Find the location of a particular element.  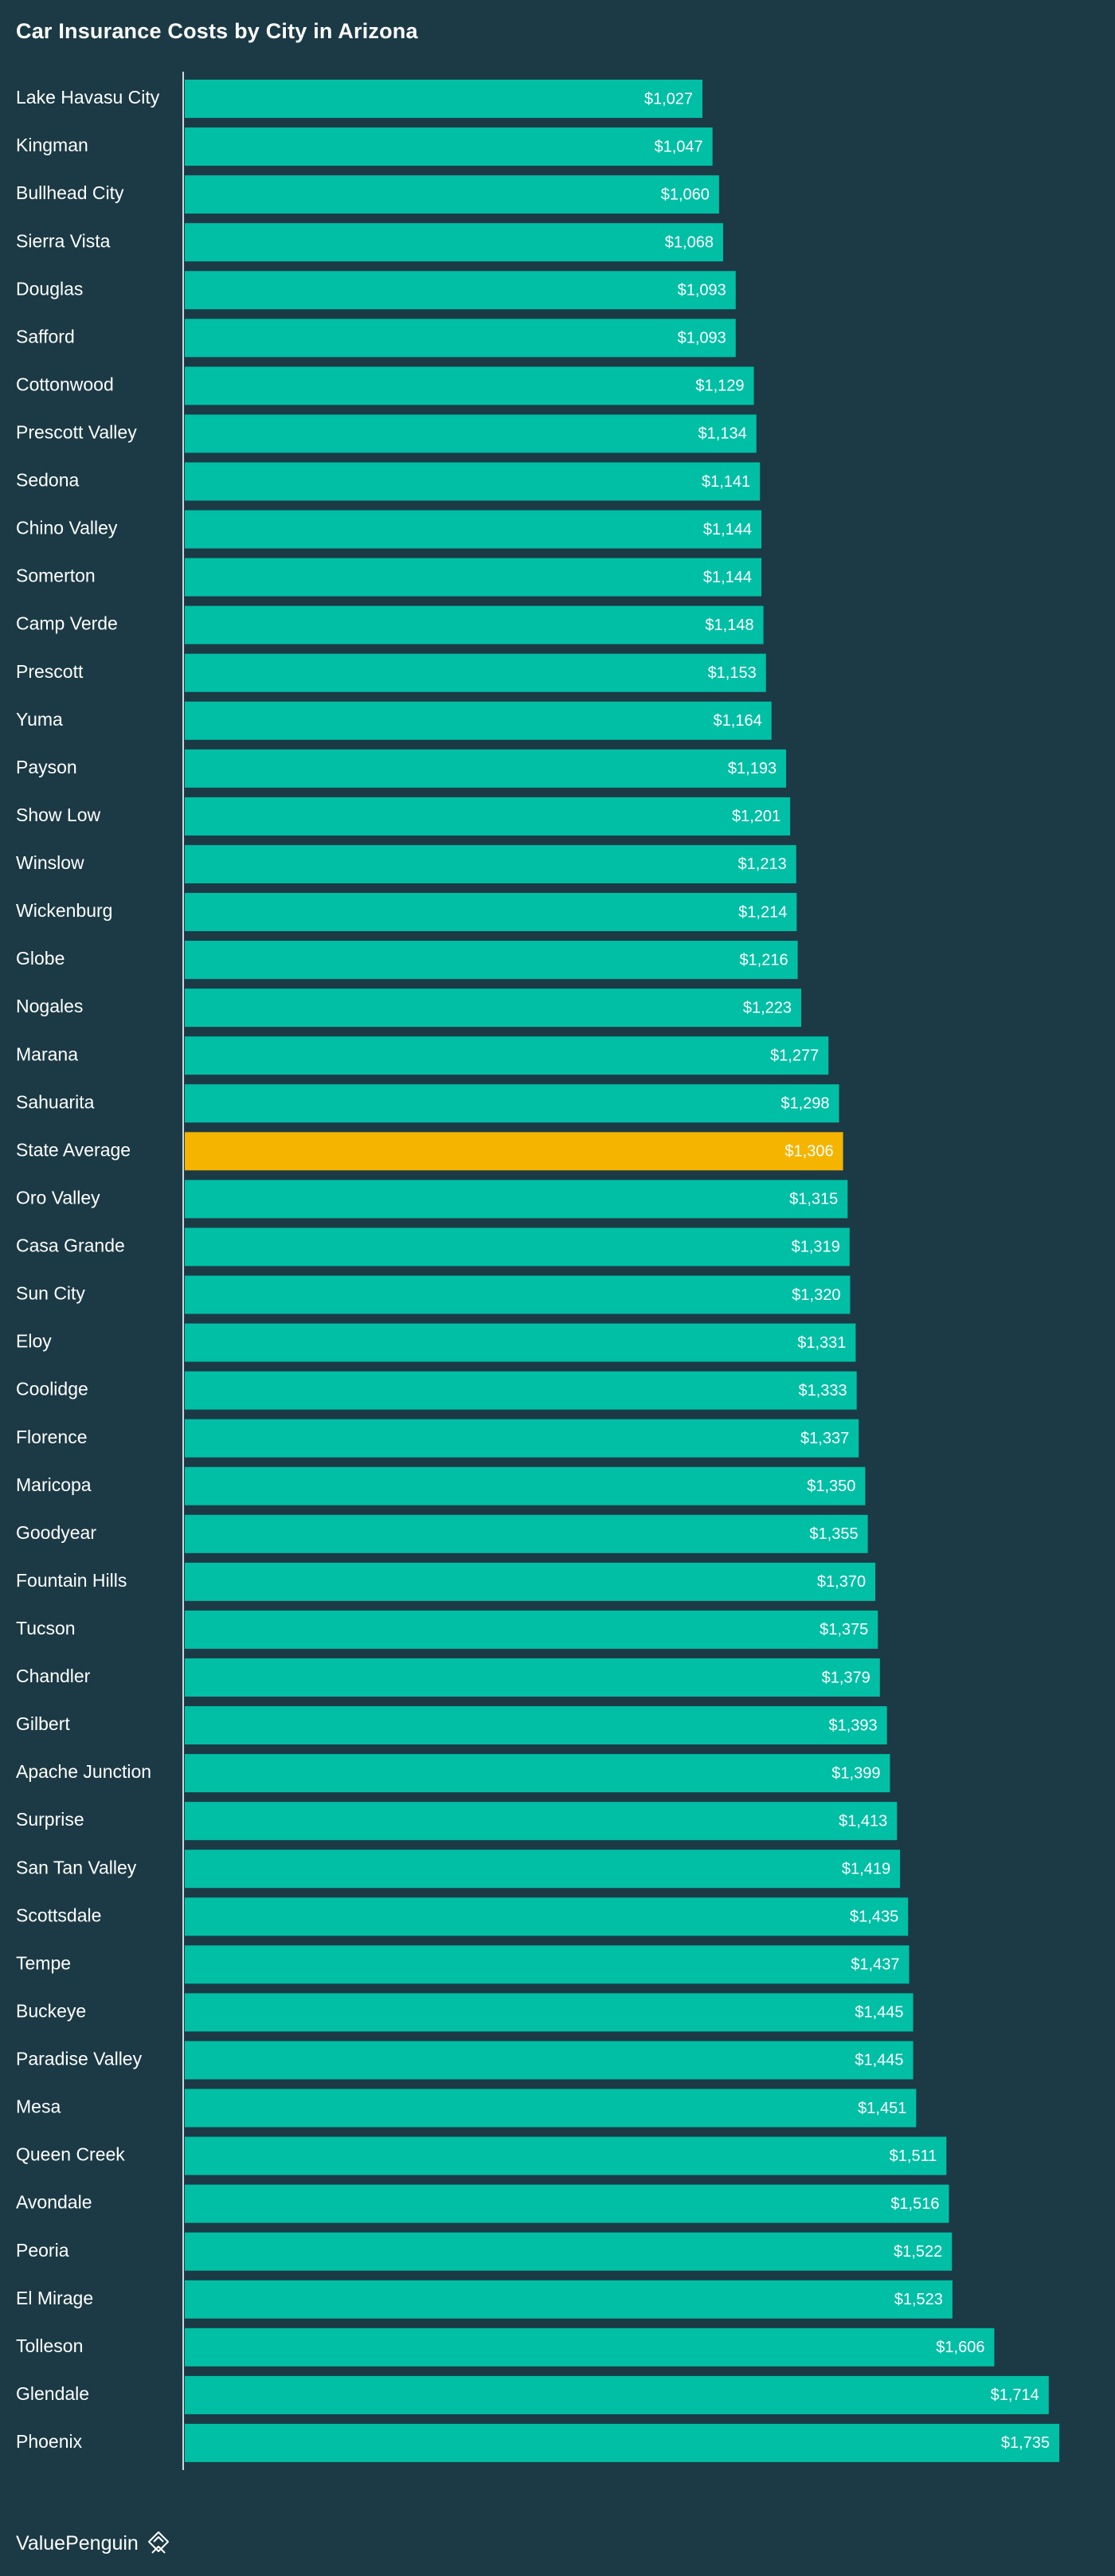

data-label: $1,141 is located at coordinates (726, 482).